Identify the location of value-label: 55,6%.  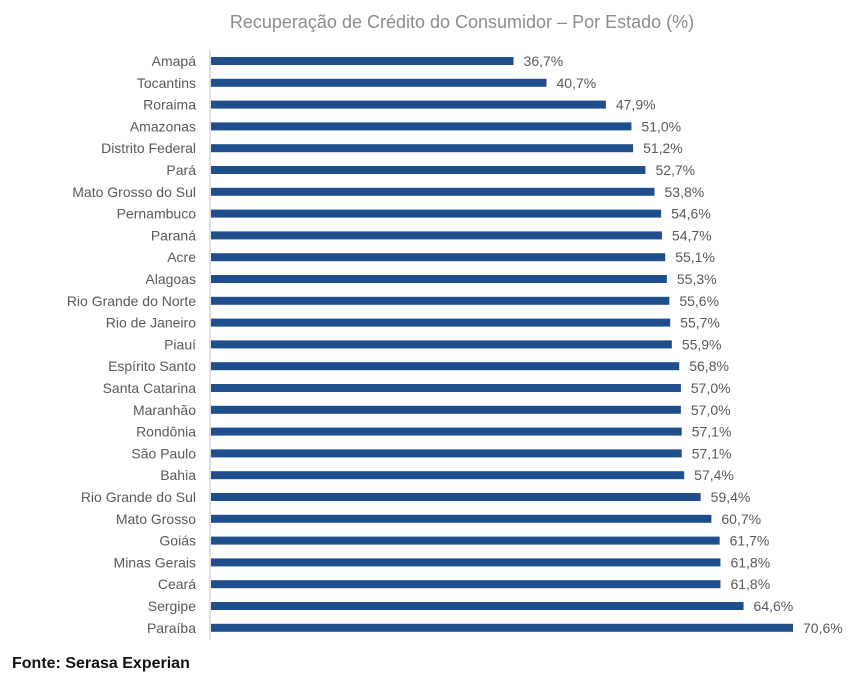
(699, 301).